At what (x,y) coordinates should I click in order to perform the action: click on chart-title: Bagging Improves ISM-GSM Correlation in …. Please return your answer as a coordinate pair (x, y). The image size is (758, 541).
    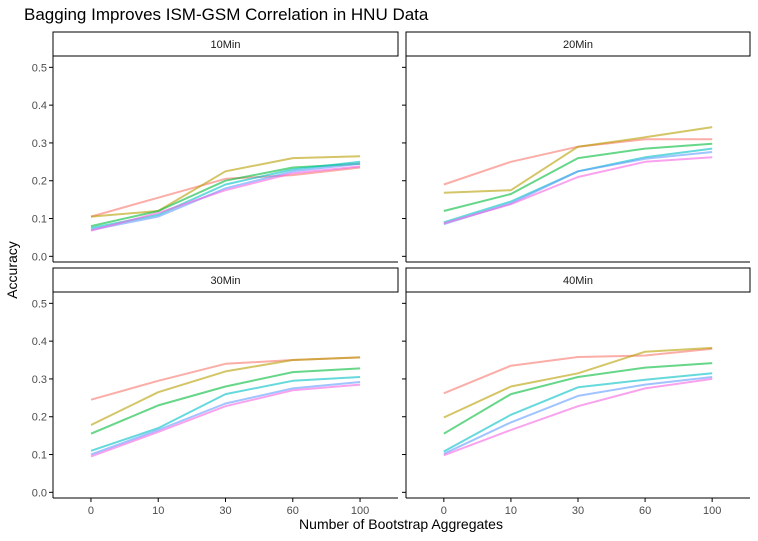
    Looking at the image, I should click on (226, 14).